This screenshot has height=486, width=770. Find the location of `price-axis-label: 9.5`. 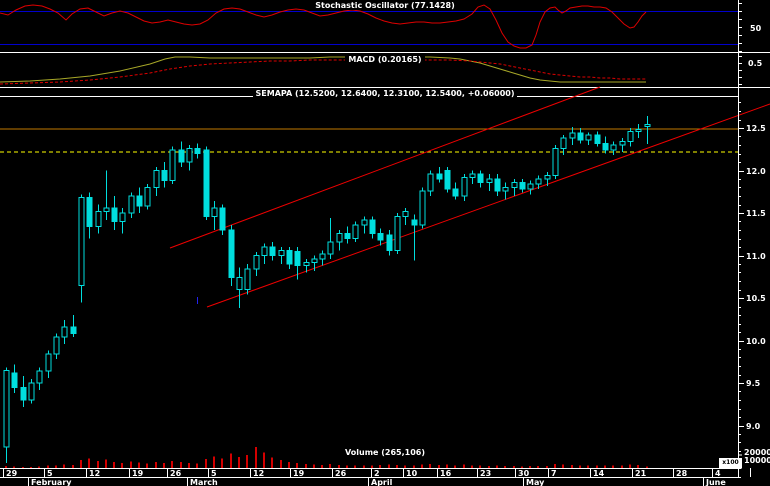

price-axis-label: 9.5 is located at coordinates (753, 383).